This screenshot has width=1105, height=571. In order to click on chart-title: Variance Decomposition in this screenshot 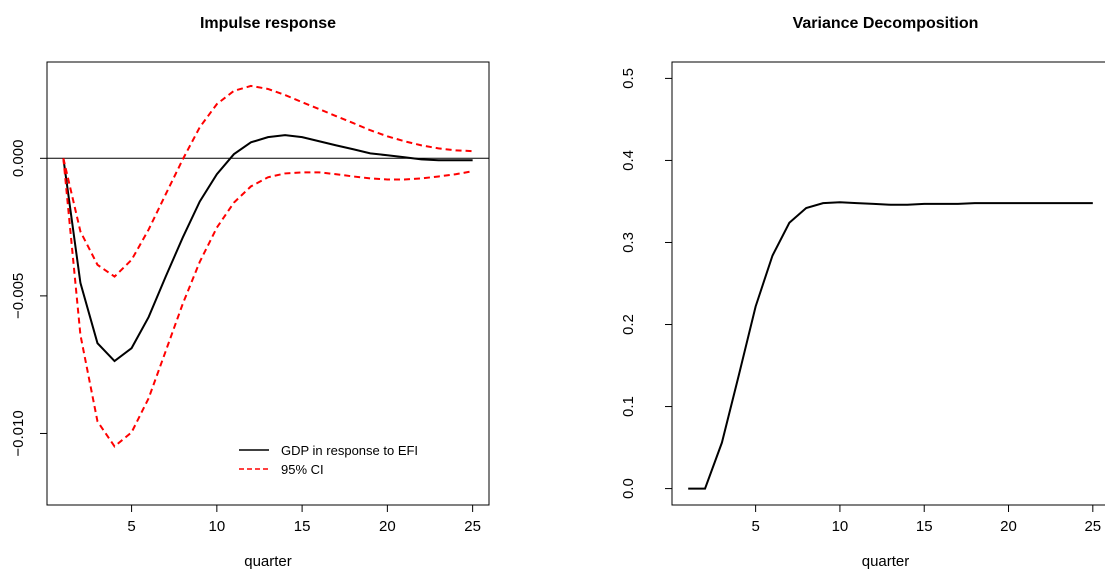, I will do `click(886, 23)`.